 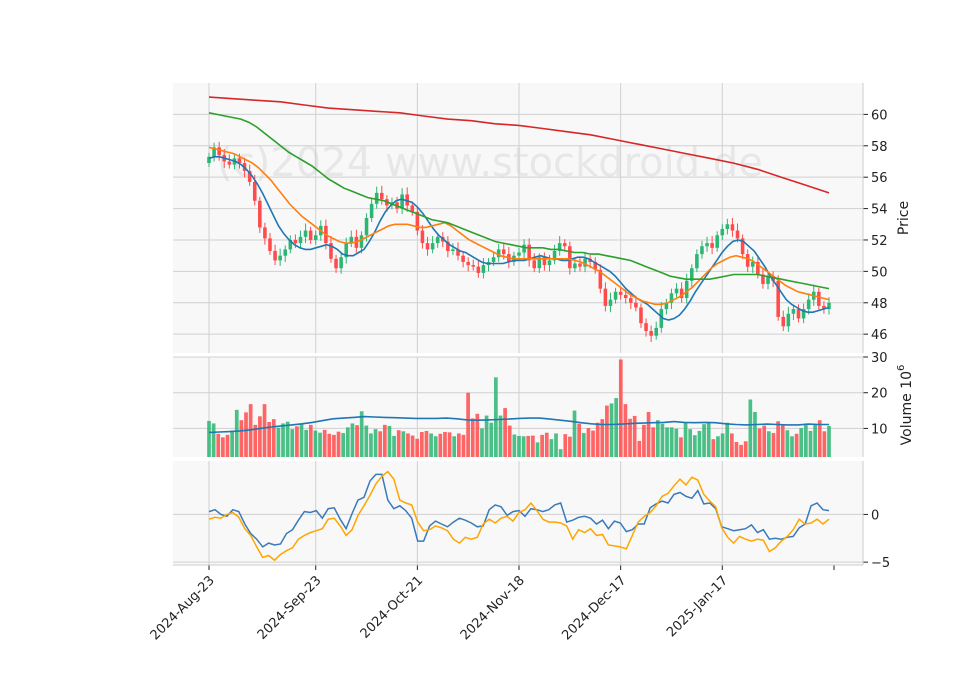 What do you see at coordinates (290, 608) in the screenshot?
I see `x-tick-label: 2024-Sep-23` at bounding box center [290, 608].